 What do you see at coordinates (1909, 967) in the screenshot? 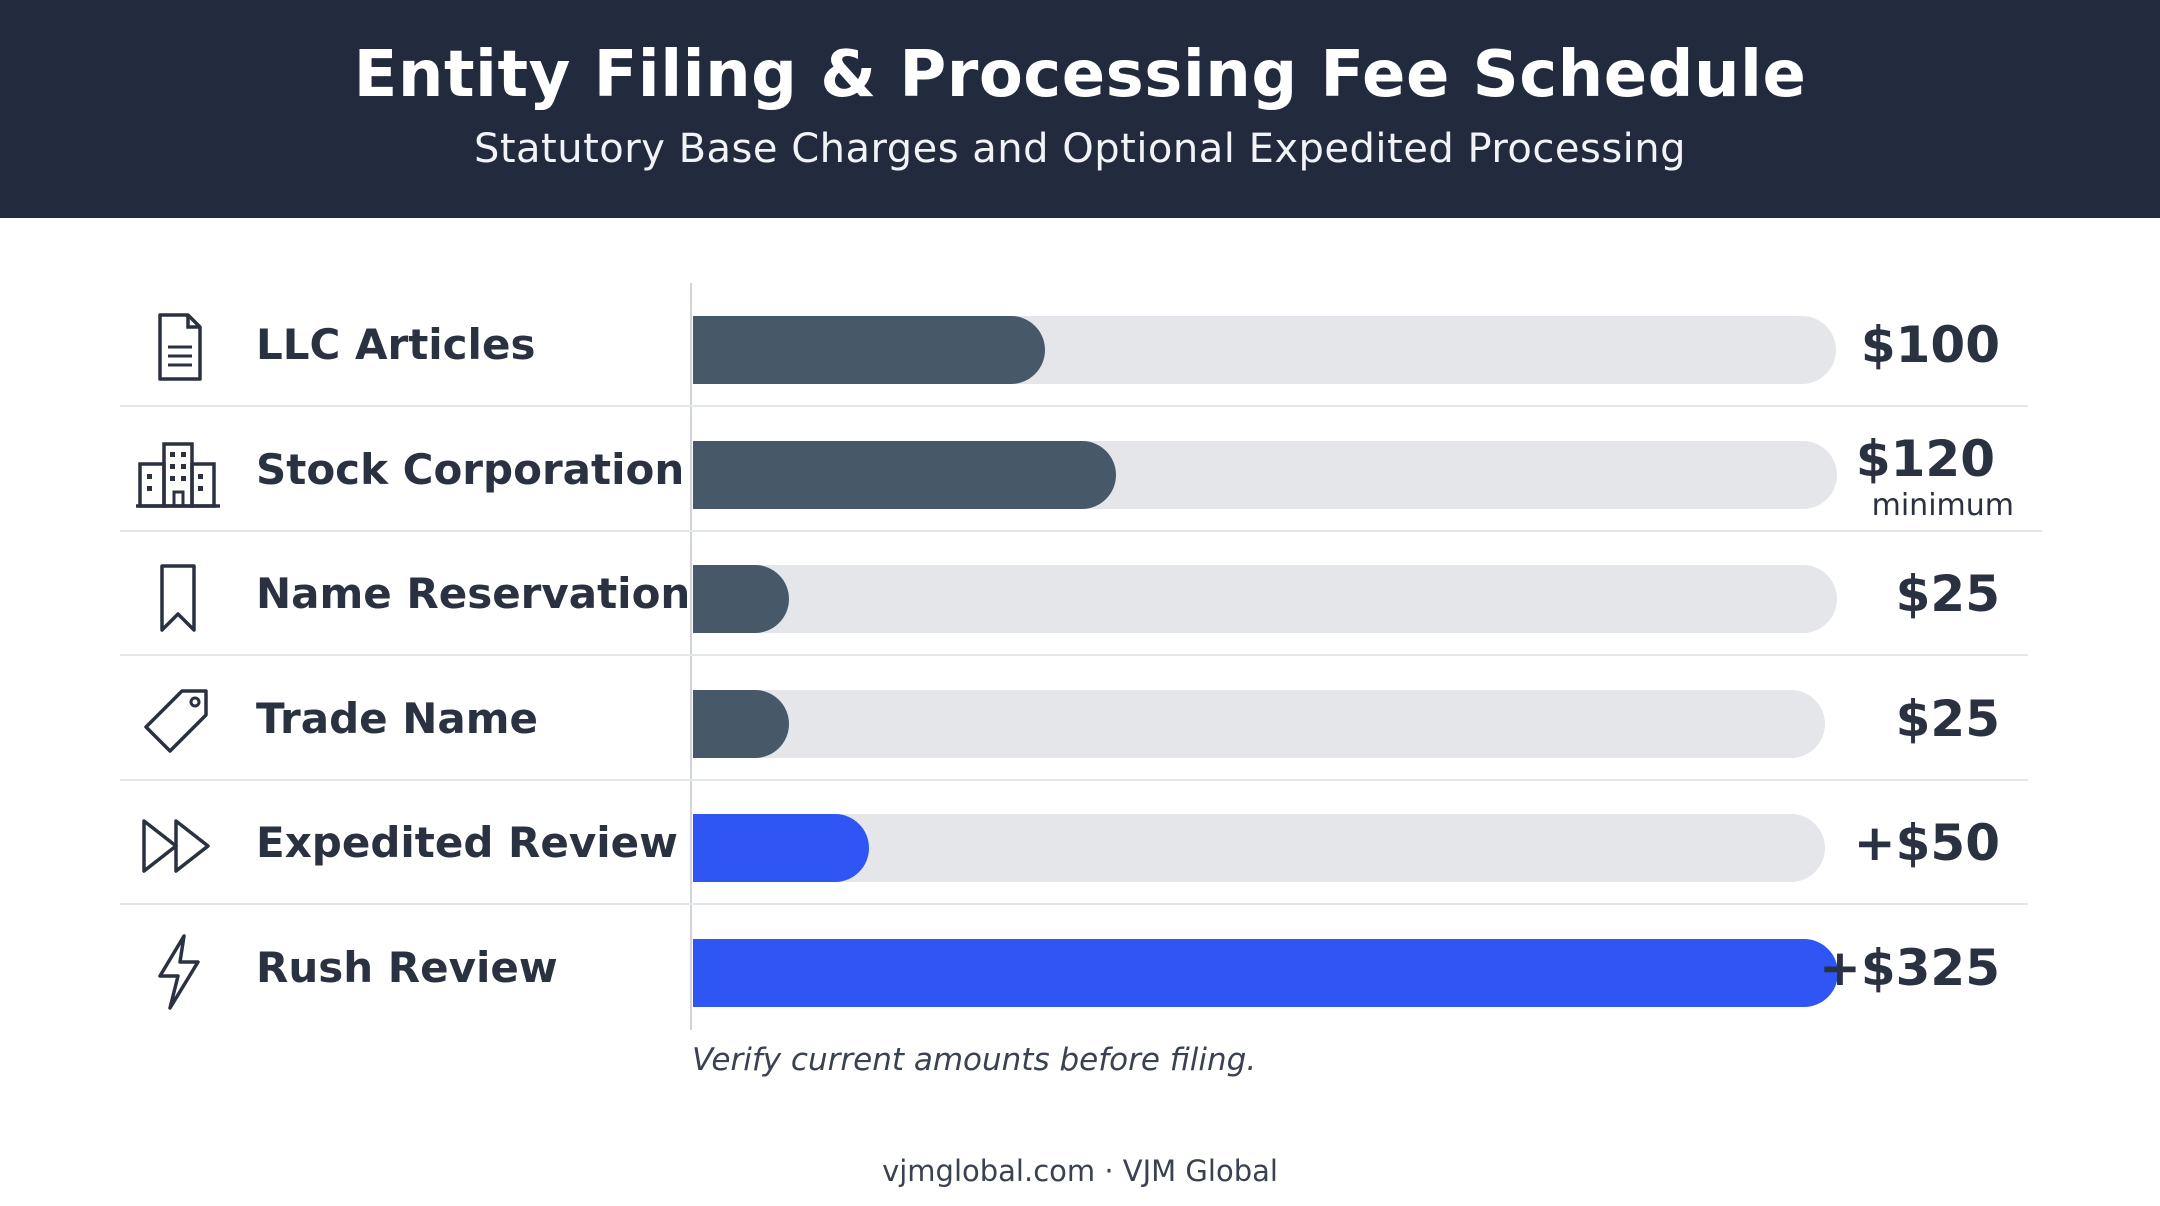
I see `value-label: +$325` at bounding box center [1909, 967].